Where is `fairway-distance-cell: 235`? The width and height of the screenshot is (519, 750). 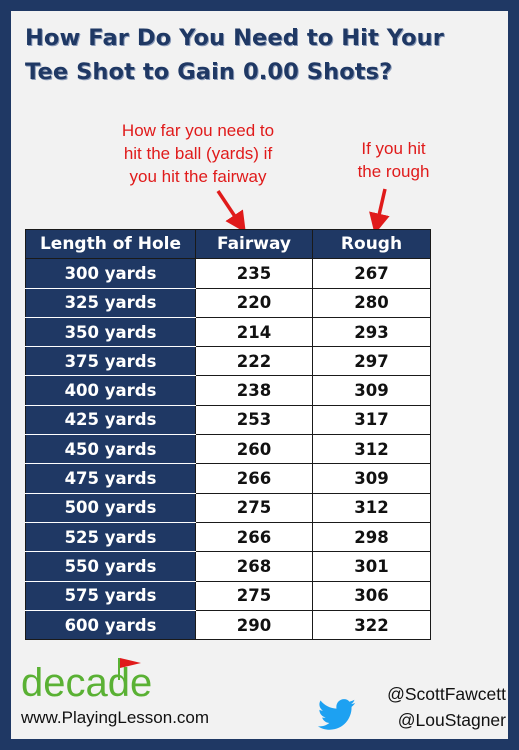 fairway-distance-cell: 235 is located at coordinates (254, 273).